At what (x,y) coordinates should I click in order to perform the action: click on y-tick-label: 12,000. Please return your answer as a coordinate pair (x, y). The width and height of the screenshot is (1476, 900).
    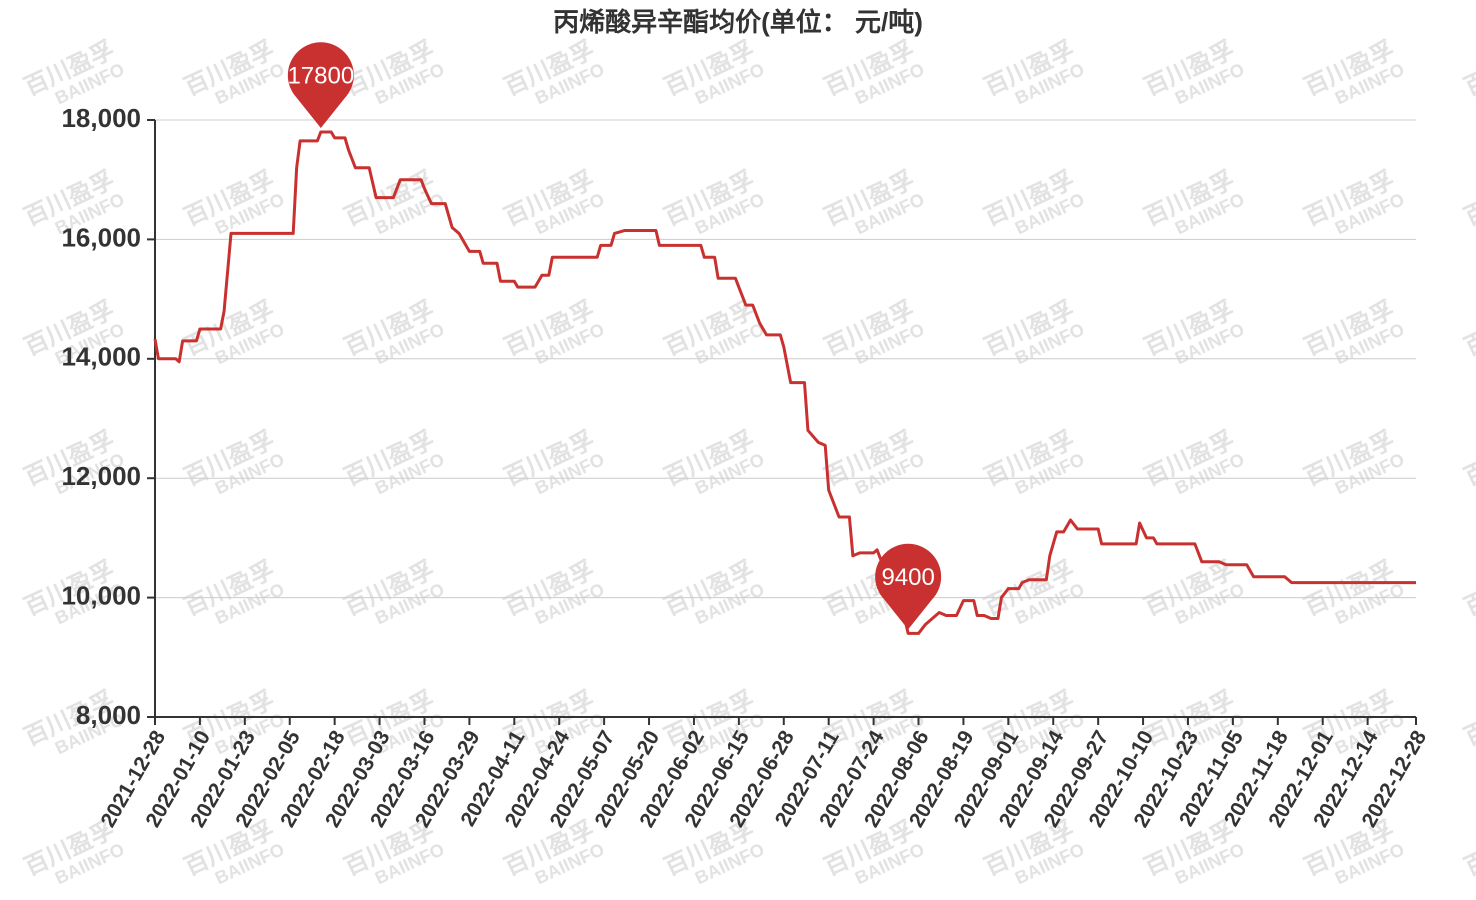
    Looking at the image, I should click on (101, 476).